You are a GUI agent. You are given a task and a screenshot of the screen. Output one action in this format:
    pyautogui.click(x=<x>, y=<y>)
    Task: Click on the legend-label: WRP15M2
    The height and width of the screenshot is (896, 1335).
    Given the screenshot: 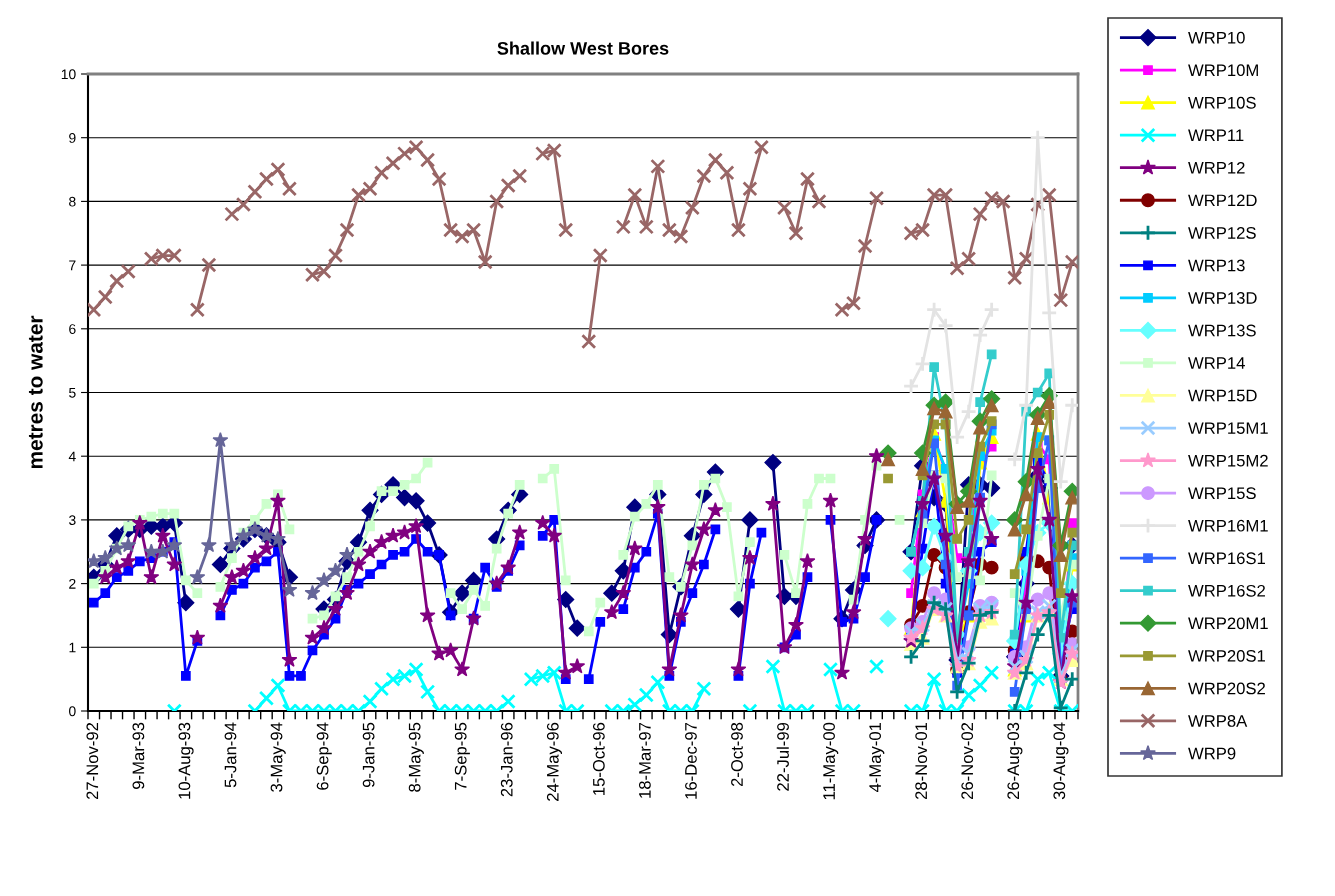 What is the action you would take?
    pyautogui.click(x=1228, y=460)
    